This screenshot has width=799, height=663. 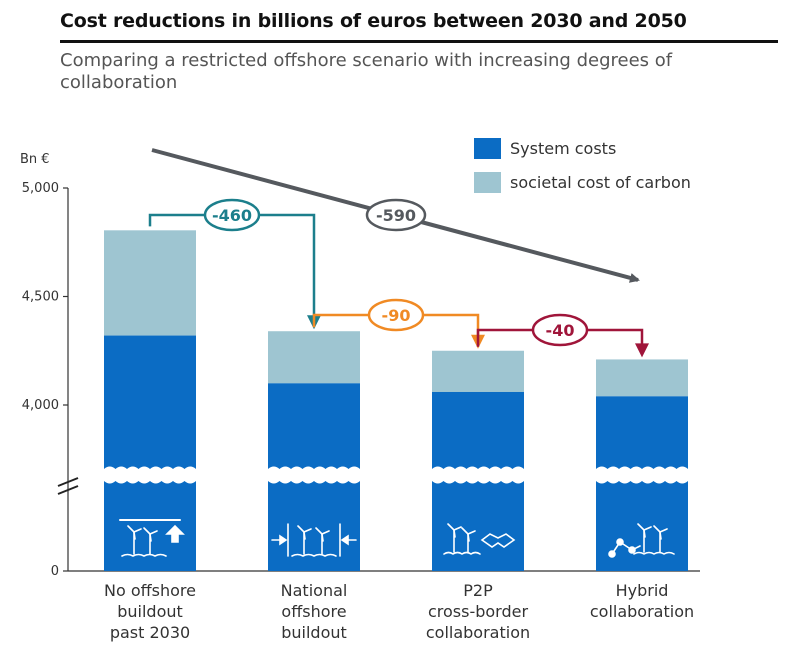 I want to click on legend-label: societal cost of carbon, so click(x=600, y=182).